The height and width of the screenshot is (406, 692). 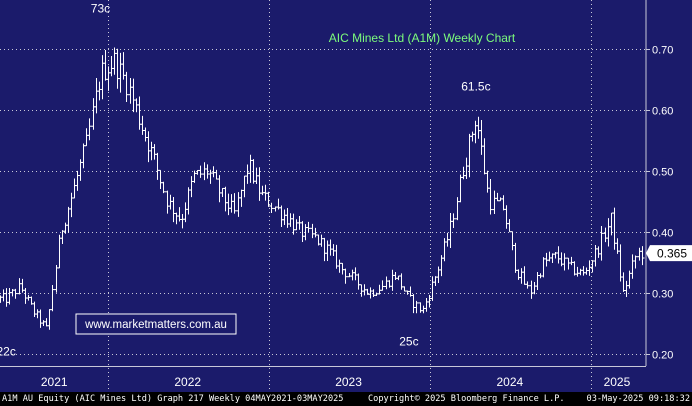 I want to click on price-annotation: 25c, so click(x=408, y=341).